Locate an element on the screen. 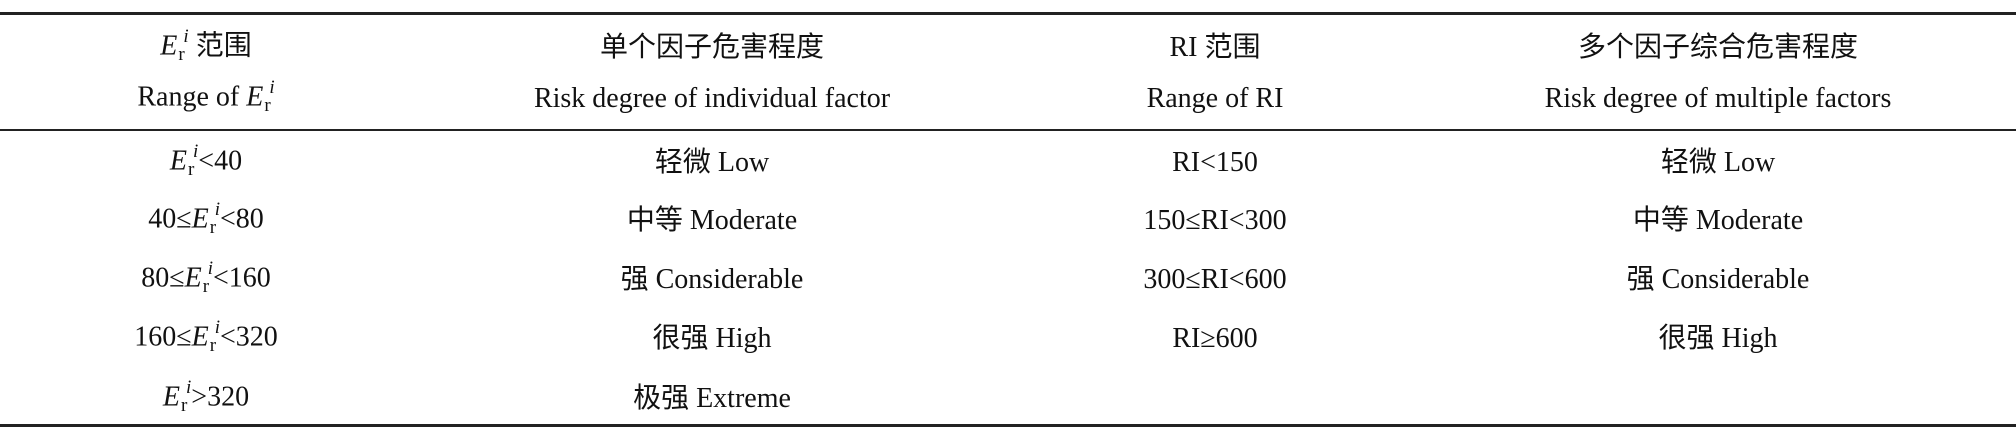 This screenshot has height=432, width=2016. cell: 极强 Extreme is located at coordinates (712, 398).